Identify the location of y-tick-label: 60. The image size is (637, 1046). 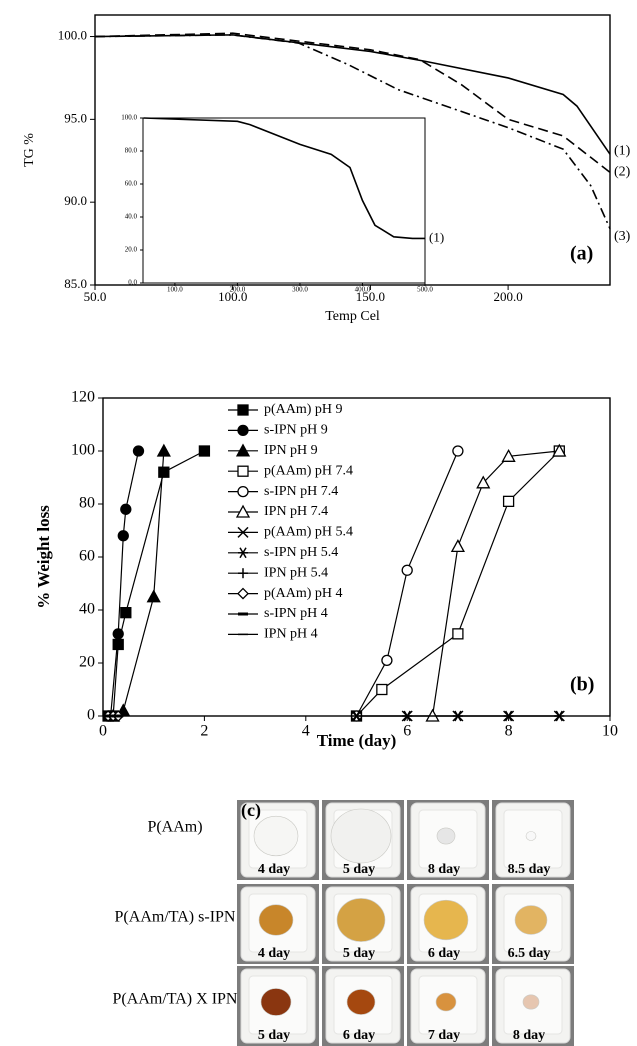
(87, 556).